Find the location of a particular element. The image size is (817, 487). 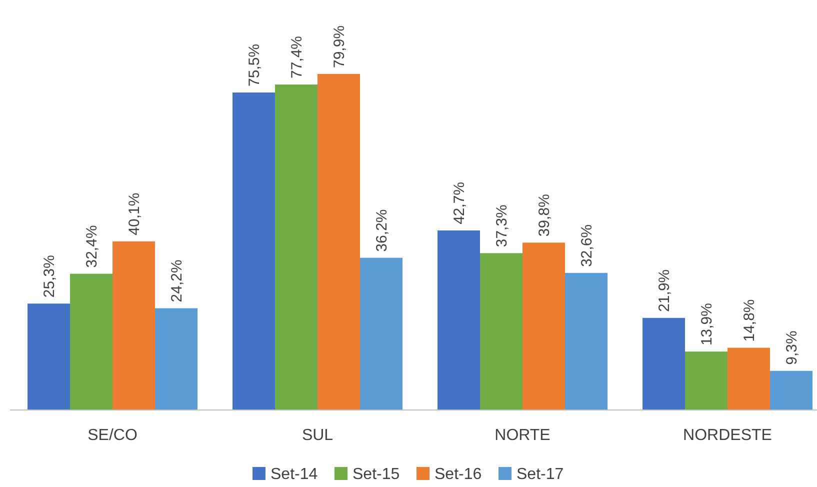

data-label: 14,8% is located at coordinates (749, 320).